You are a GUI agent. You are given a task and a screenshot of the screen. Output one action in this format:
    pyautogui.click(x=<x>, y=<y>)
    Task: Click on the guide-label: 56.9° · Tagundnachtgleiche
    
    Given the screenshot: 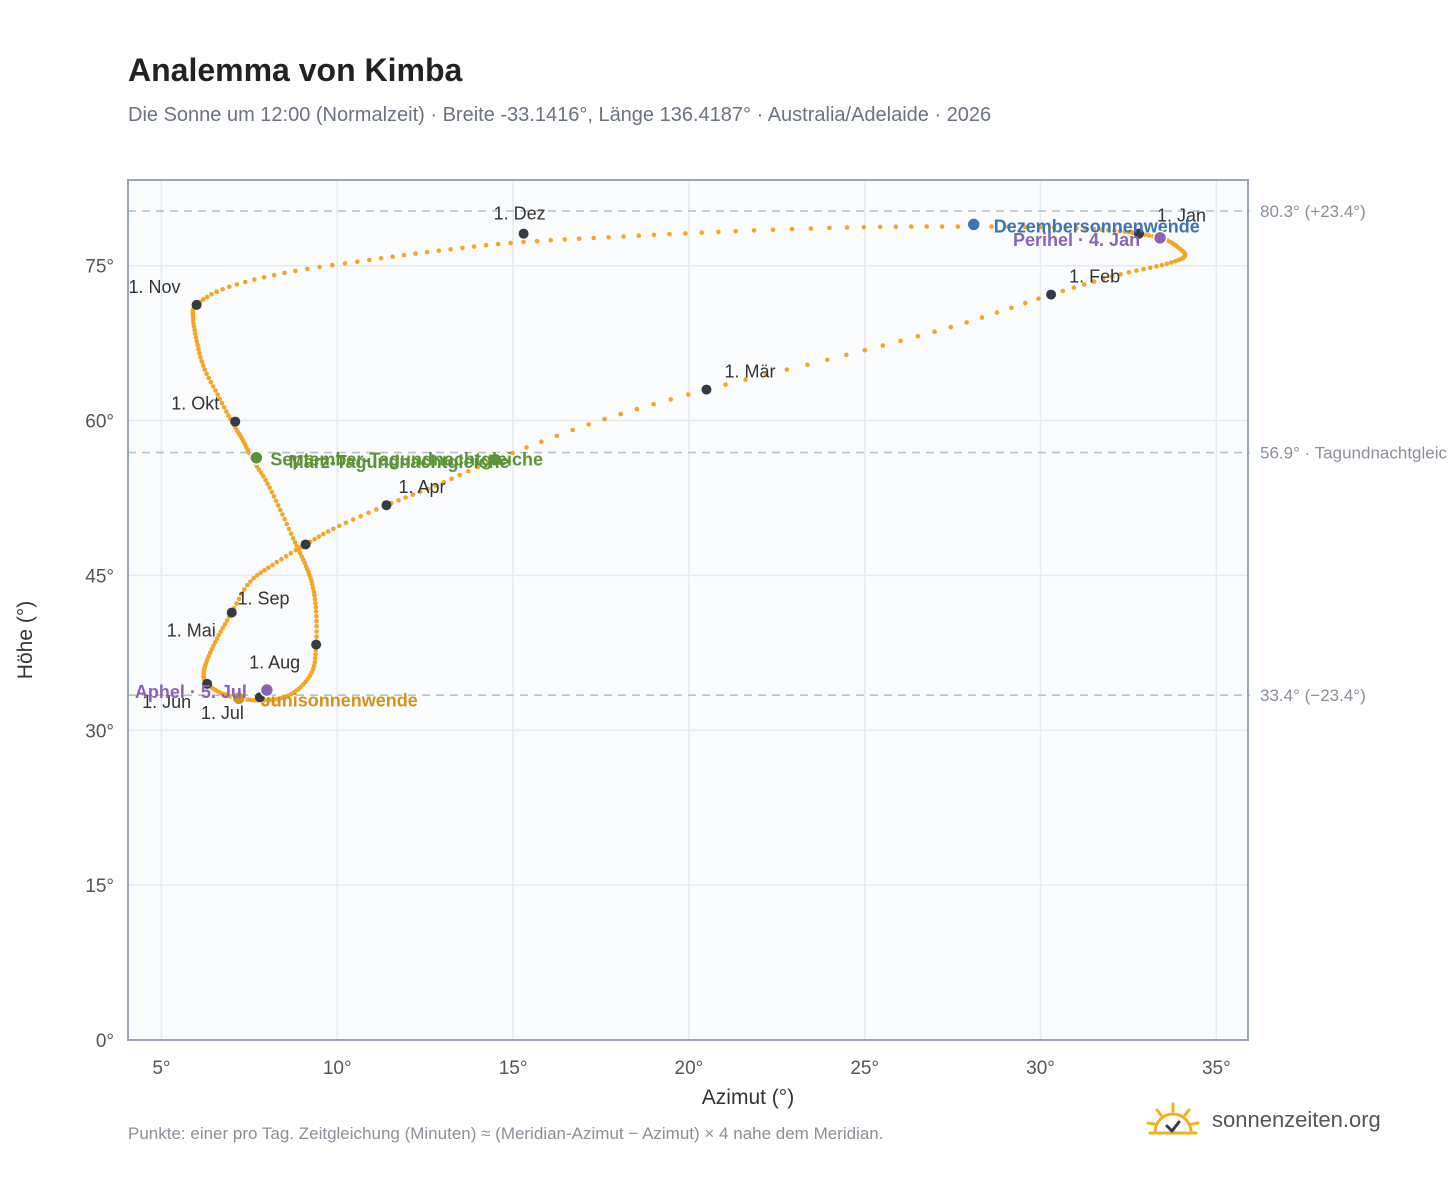 What is the action you would take?
    pyautogui.click(x=1354, y=453)
    